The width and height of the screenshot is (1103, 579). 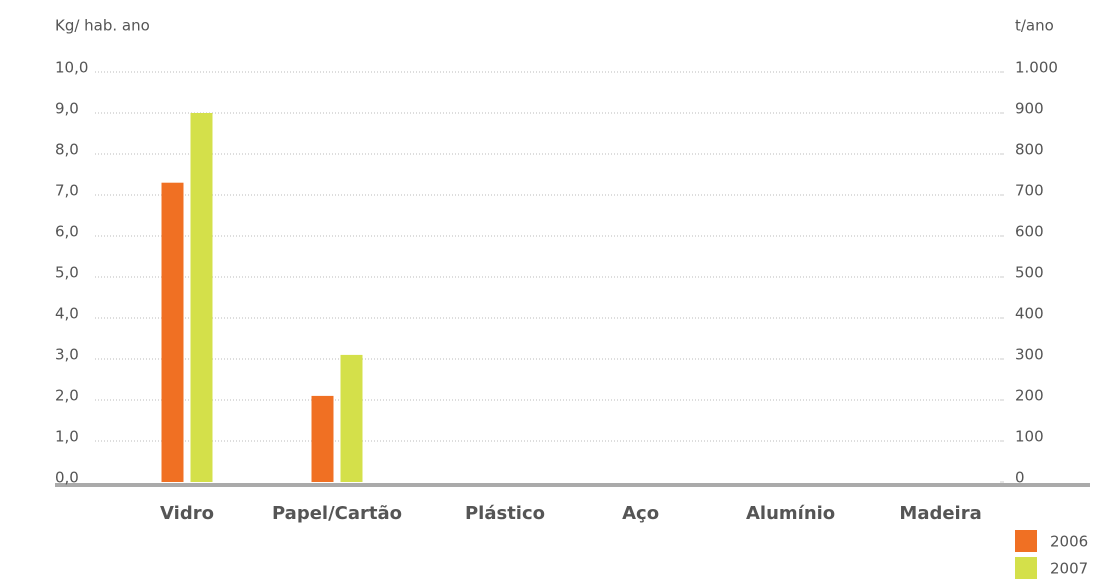 What do you see at coordinates (67, 437) in the screenshot?
I see `y-tick-label: 1,0` at bounding box center [67, 437].